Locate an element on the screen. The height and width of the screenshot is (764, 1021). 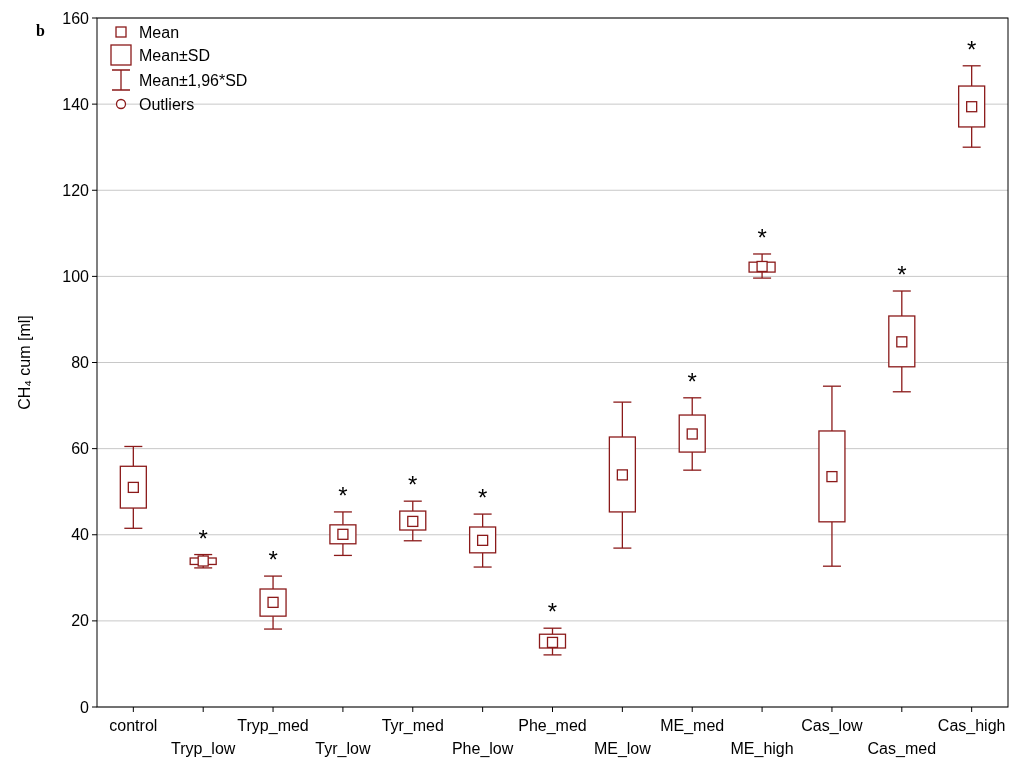
x-tick-label: control is located at coordinates (133, 725).